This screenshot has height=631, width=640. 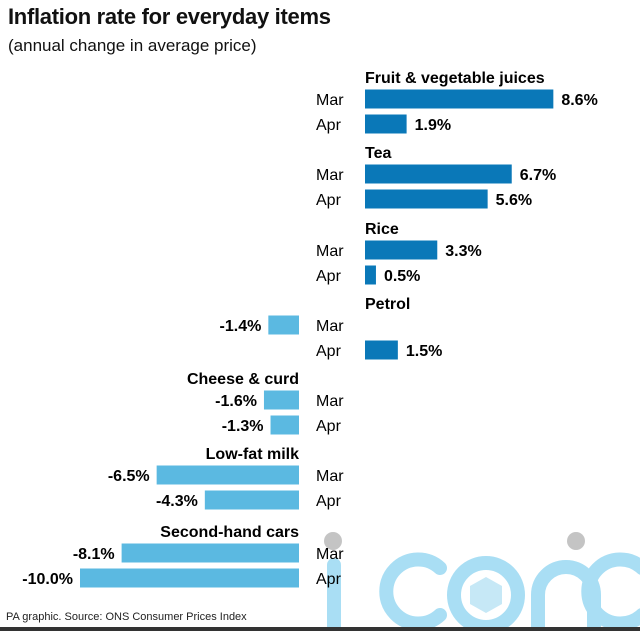 What do you see at coordinates (382, 229) in the screenshot?
I see `category-label: Rice` at bounding box center [382, 229].